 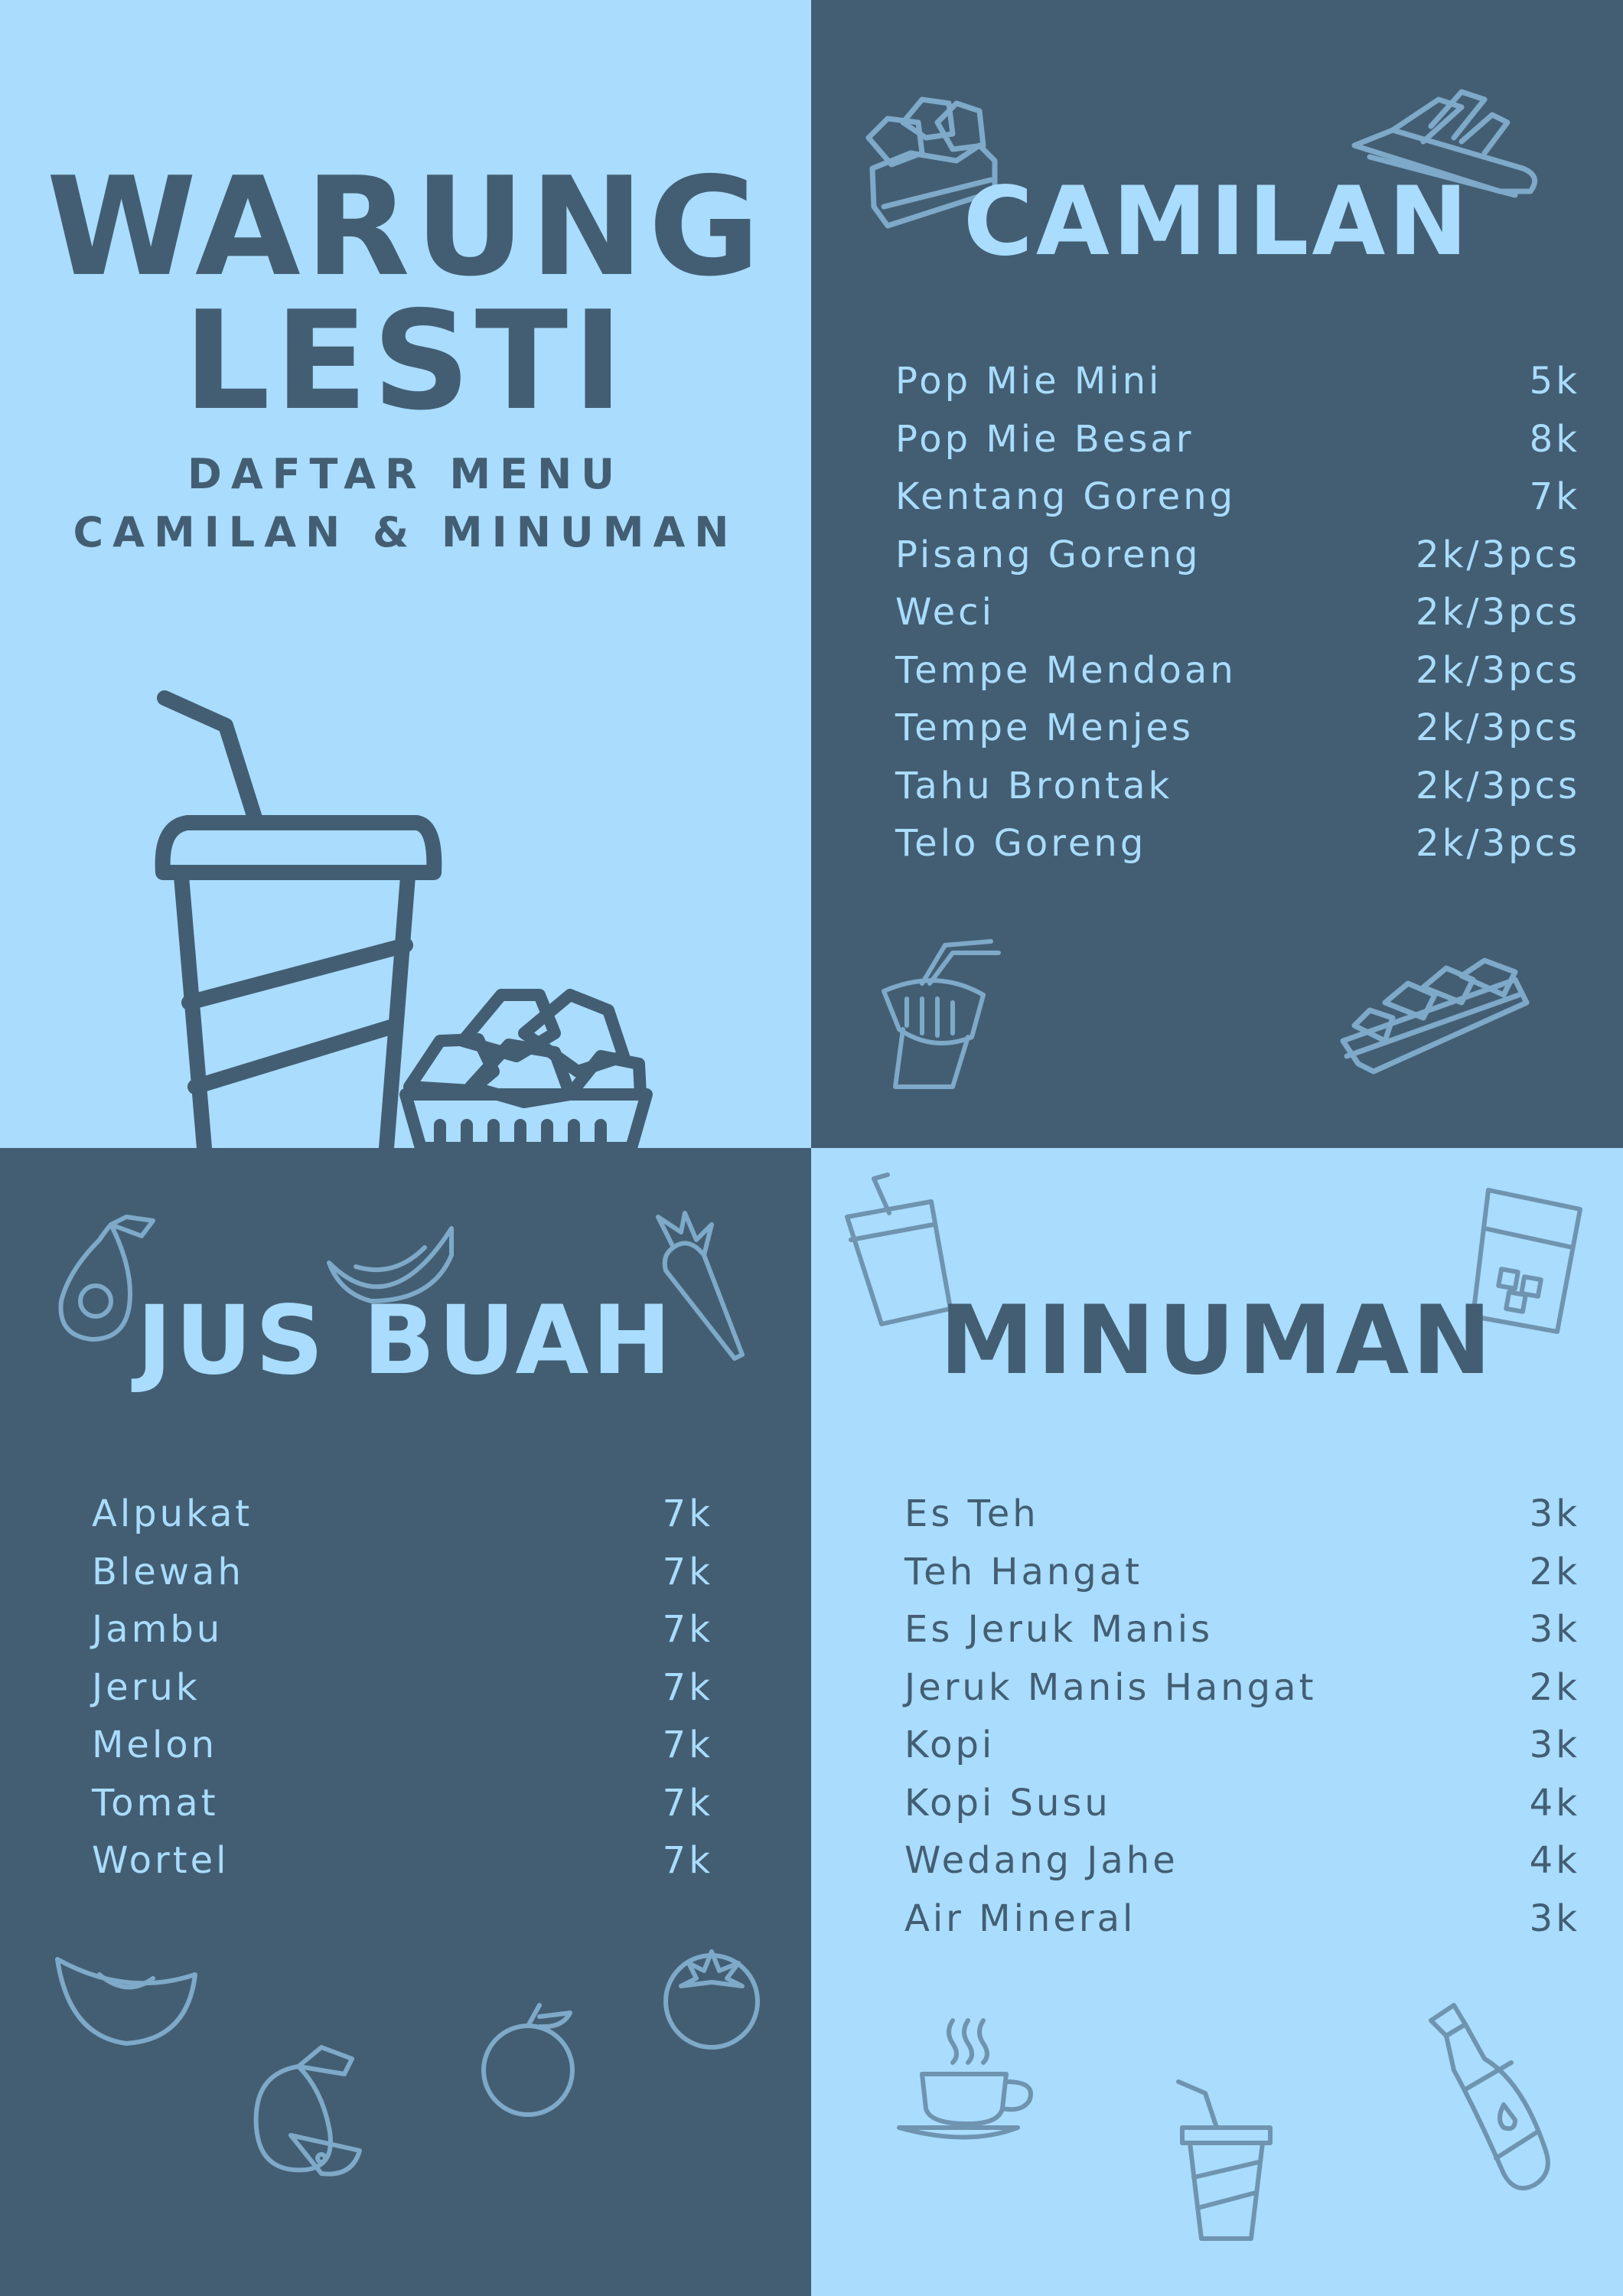 What do you see at coordinates (1024, 1571) in the screenshot?
I see `item-name: Teh Hangat` at bounding box center [1024, 1571].